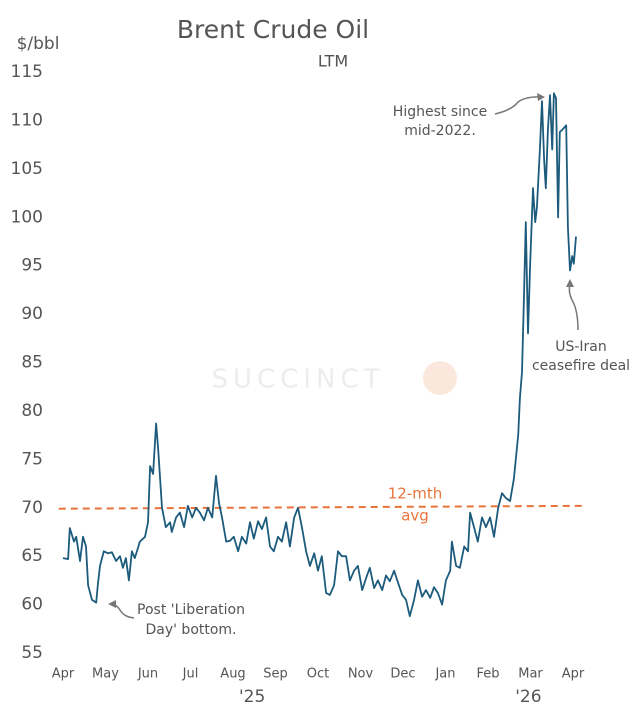 The image size is (634, 713). I want to click on x-tick-label: Jun, so click(147, 674).